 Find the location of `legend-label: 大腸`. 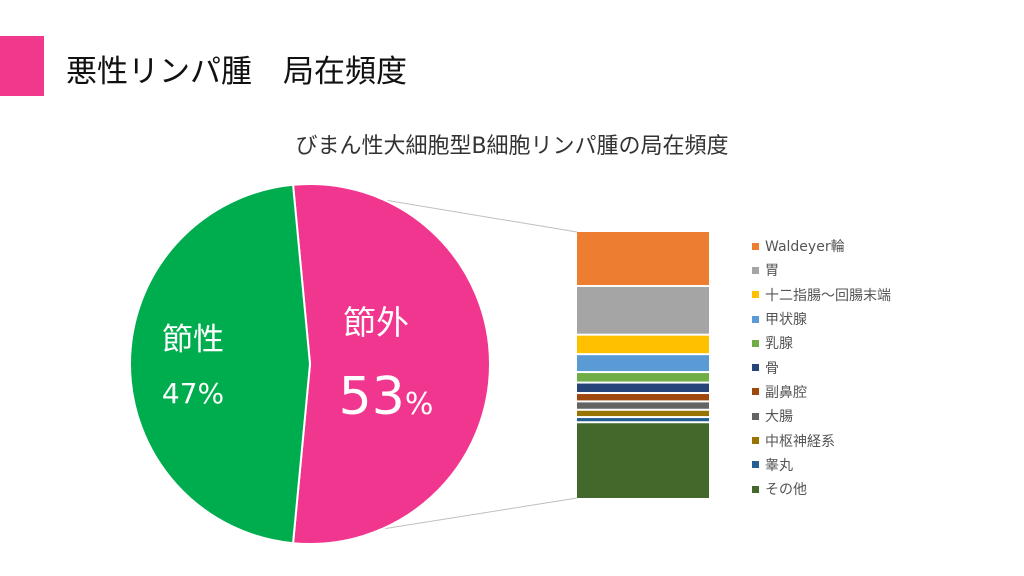

legend-label: 大腸 is located at coordinates (779, 417).